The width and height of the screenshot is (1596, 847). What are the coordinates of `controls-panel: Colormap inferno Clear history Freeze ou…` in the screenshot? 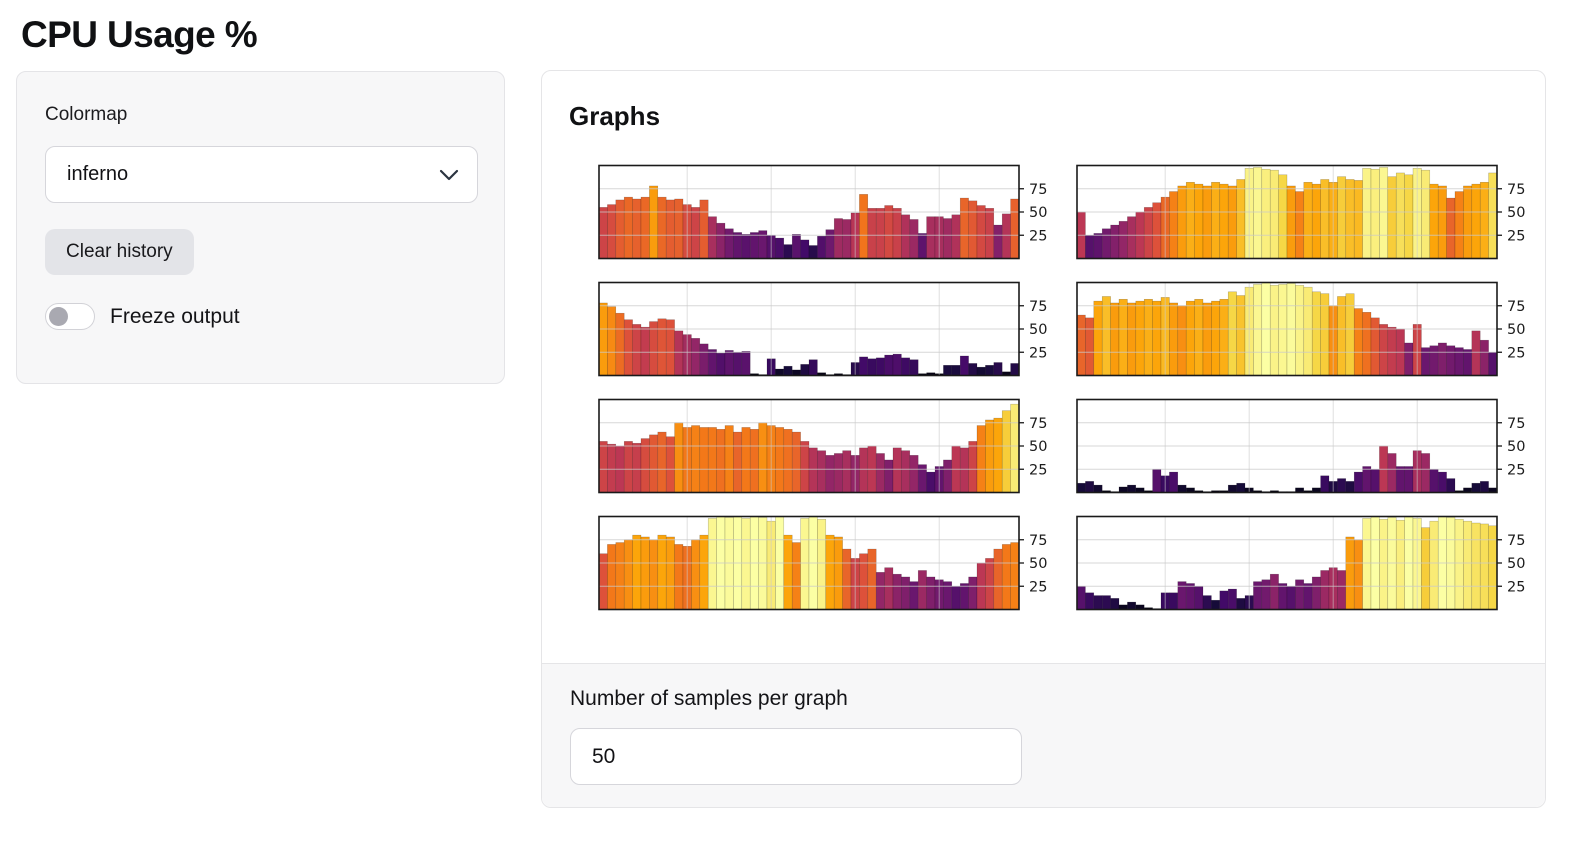 It's located at (260, 227).